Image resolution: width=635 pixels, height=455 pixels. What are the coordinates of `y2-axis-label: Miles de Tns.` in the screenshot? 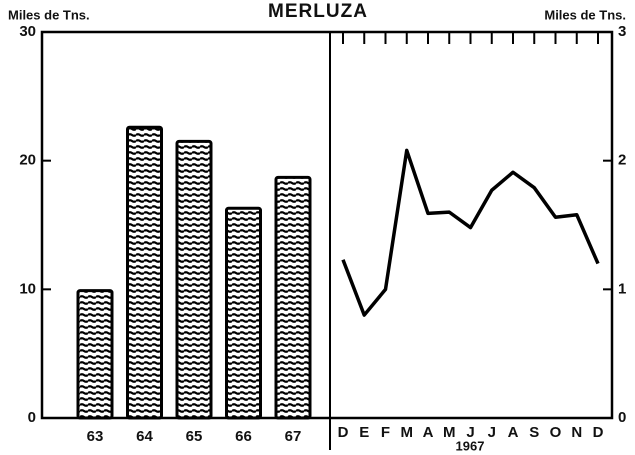 It's located at (585, 14).